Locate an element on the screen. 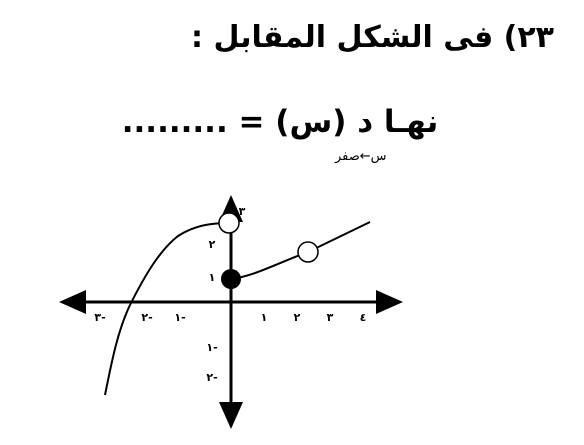 Image resolution: width=584 pixels, height=445 pixels. y-tick-label: ٣ is located at coordinates (242, 211).